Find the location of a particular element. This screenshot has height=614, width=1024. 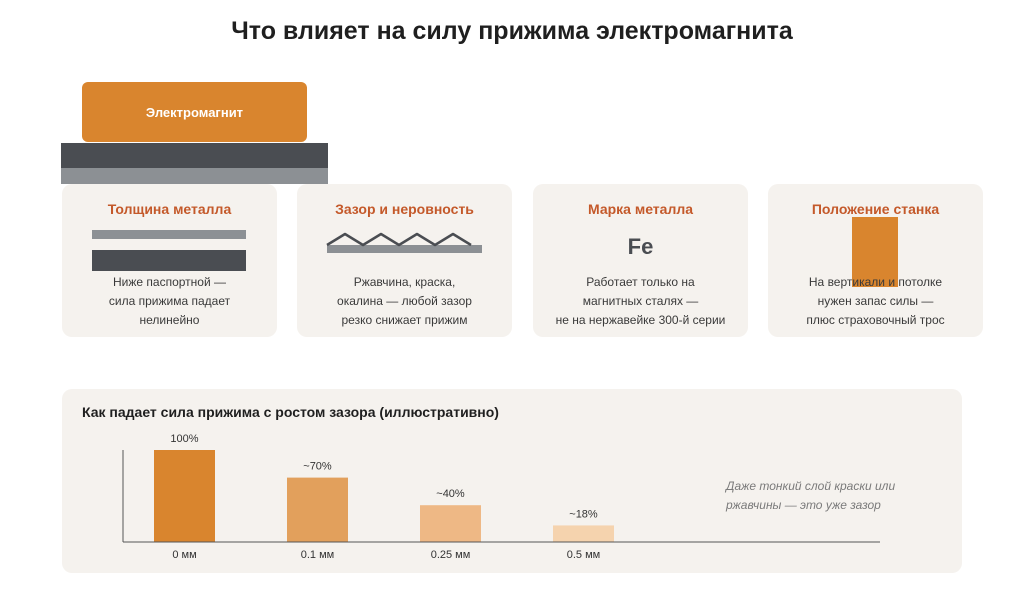

bar-value-label: ~18% is located at coordinates (583, 514).